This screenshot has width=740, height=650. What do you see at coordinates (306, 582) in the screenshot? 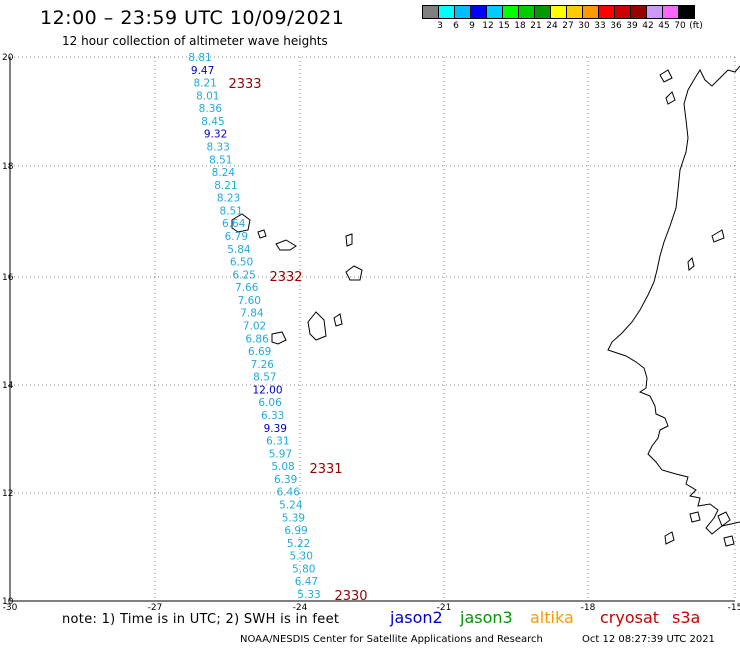
I see `swh-value-label: 6.47` at bounding box center [306, 582].